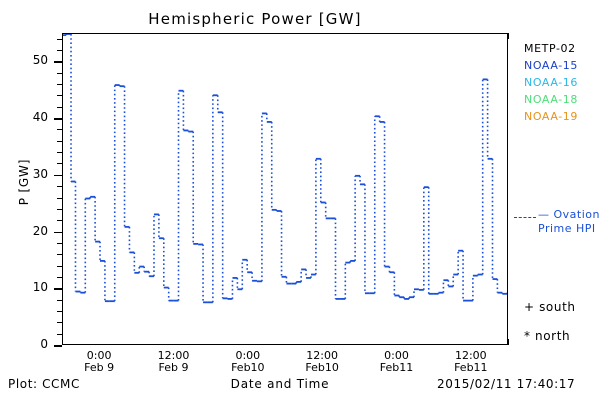 The width and height of the screenshot is (600, 400). What do you see at coordinates (40, 117) in the screenshot?
I see `y-tick-label: 40` at bounding box center [40, 117].